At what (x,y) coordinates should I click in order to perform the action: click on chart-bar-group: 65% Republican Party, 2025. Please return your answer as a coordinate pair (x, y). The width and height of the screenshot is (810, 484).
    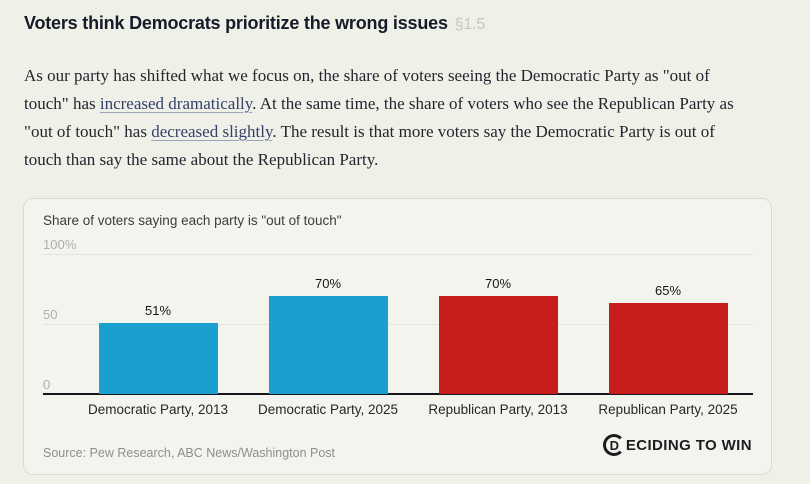
    Looking at the image, I should click on (668, 335).